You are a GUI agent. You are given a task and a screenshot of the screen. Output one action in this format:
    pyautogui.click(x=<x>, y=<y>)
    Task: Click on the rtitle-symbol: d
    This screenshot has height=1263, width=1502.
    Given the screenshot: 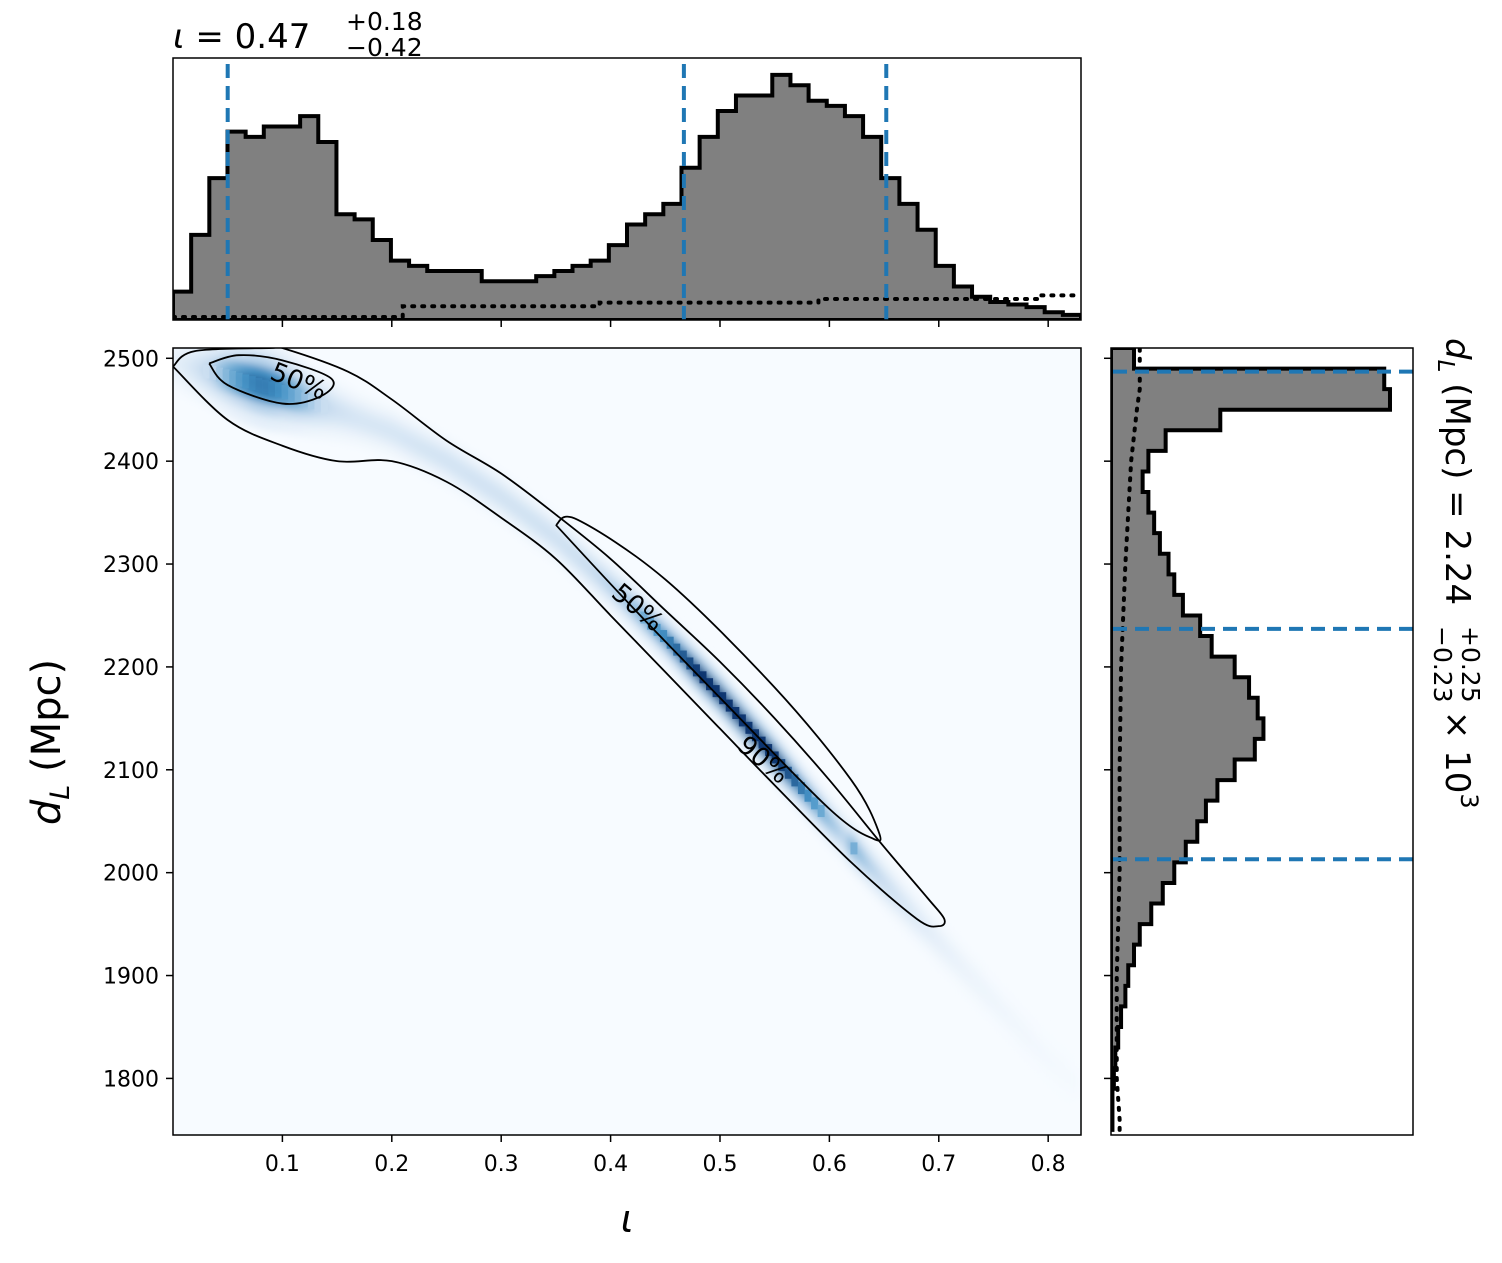 What is the action you would take?
    pyautogui.click(x=1457, y=349)
    